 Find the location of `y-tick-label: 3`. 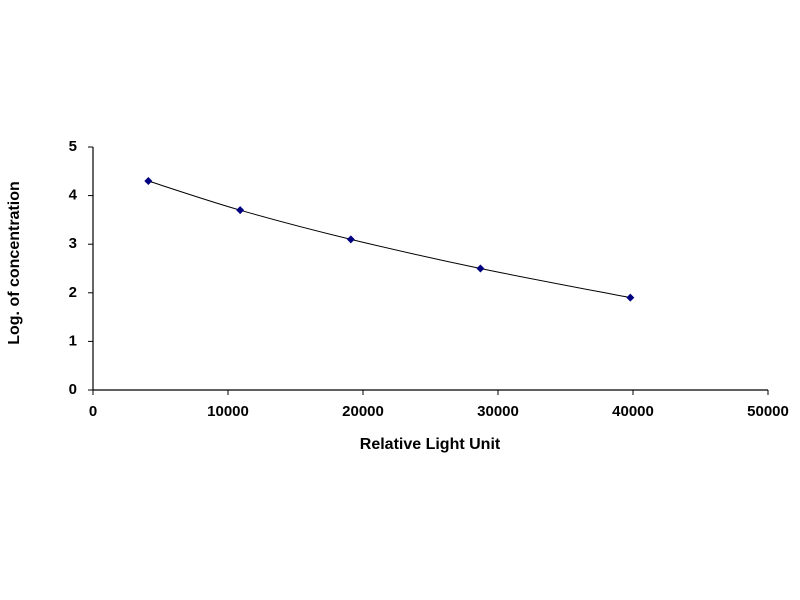

y-tick-label: 3 is located at coordinates (73, 243).